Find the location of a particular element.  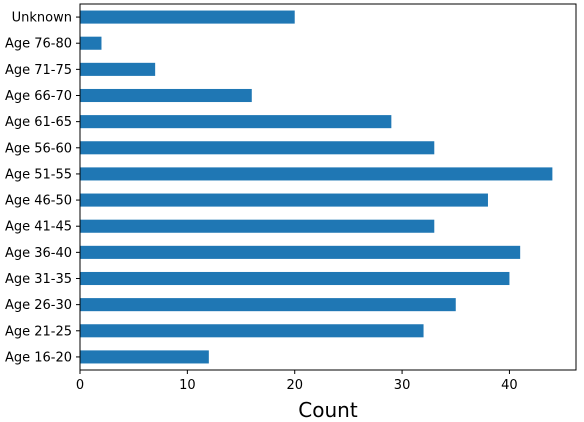

bar-unknown is located at coordinates (187, 17).